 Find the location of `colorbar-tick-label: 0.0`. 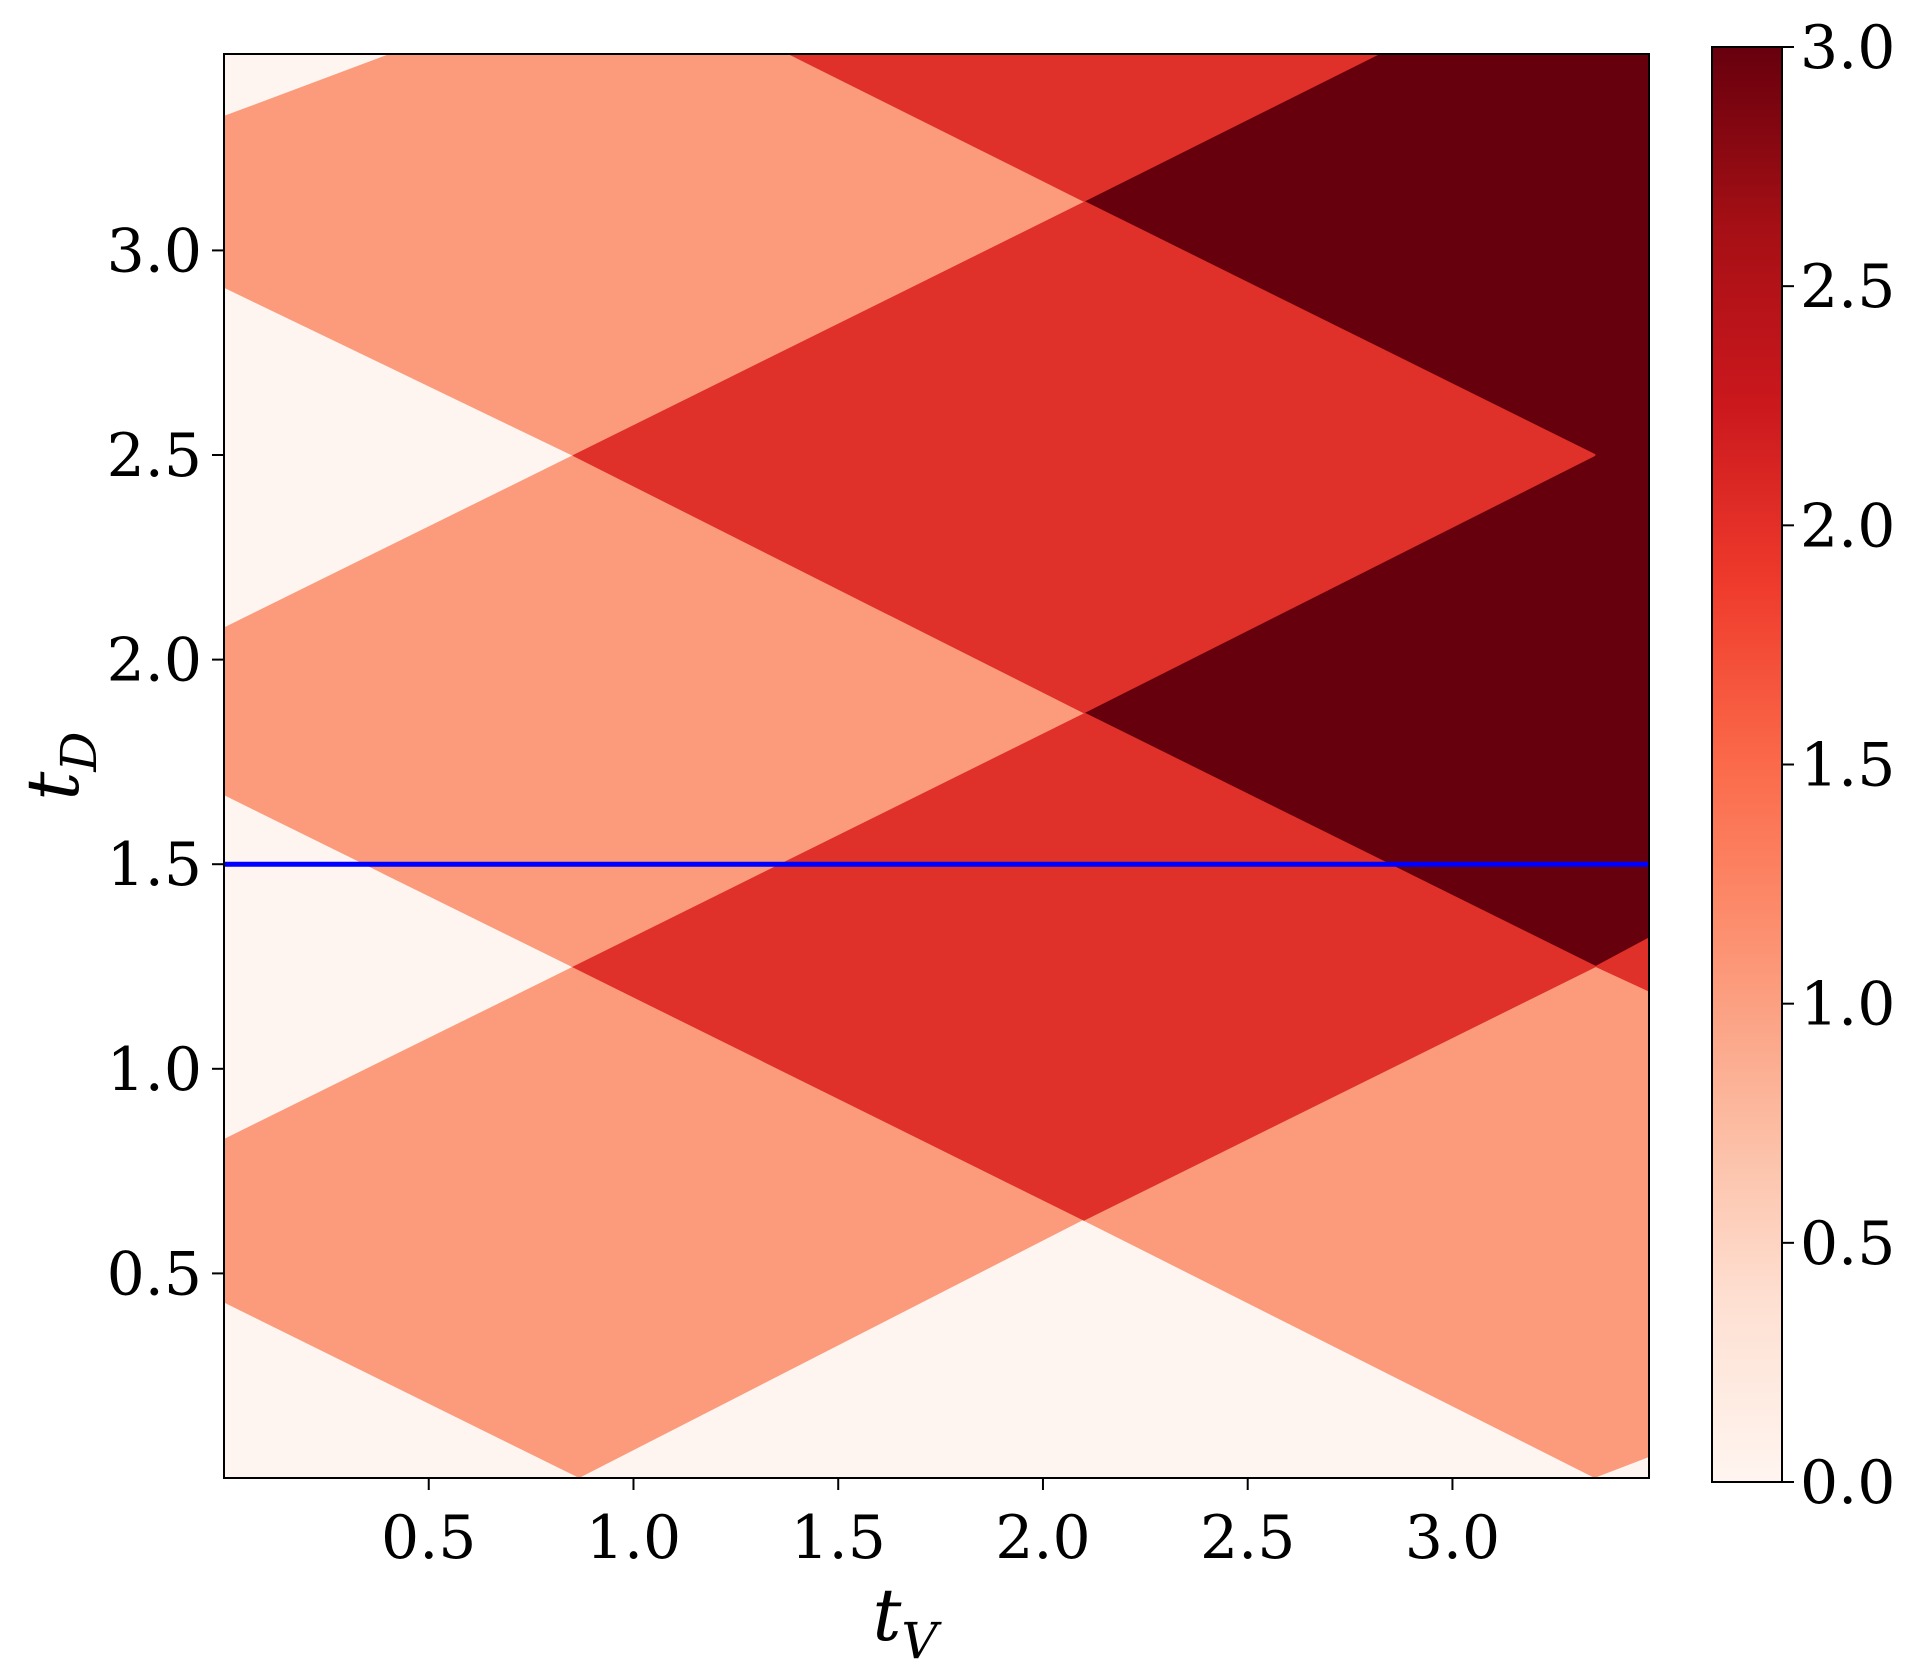

colorbar-tick-label: 0.0 is located at coordinates (1847, 1483).